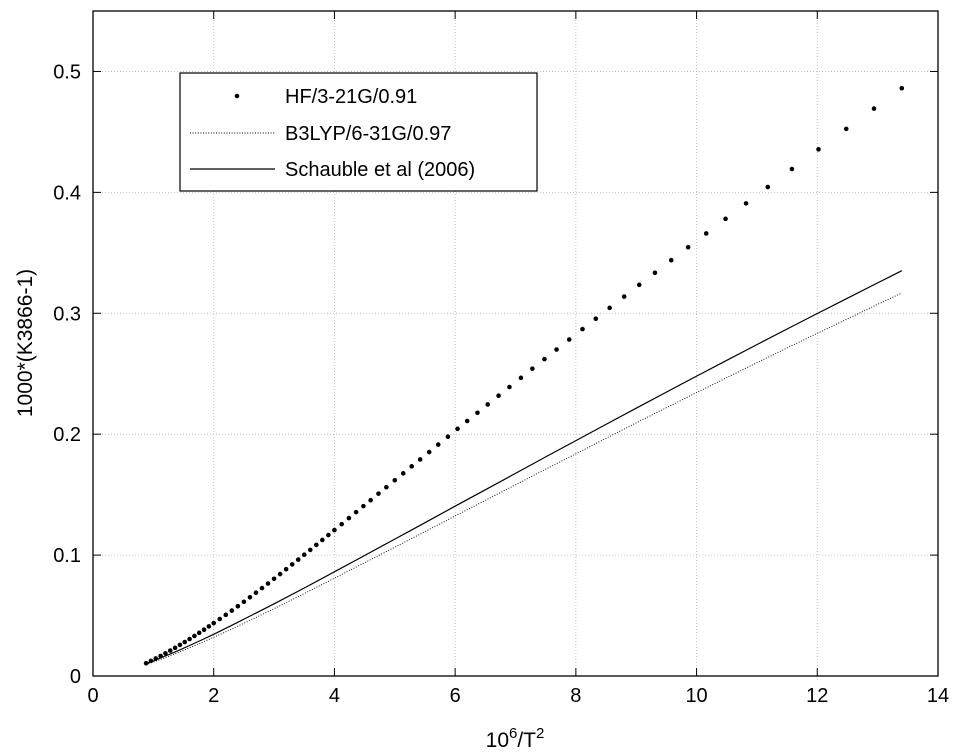 Image resolution: width=957 pixels, height=755 pixels. What do you see at coordinates (237, 96) in the screenshot?
I see `legend-symbol-hf` at bounding box center [237, 96].